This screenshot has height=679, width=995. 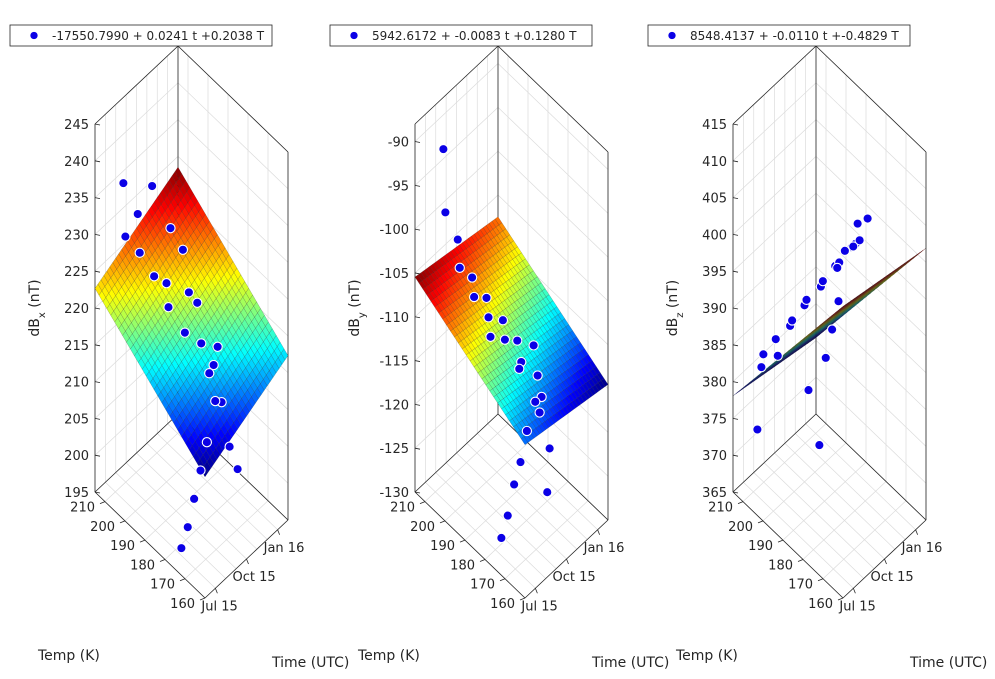 I want to click on z-tick-label: -100, so click(x=394, y=230).